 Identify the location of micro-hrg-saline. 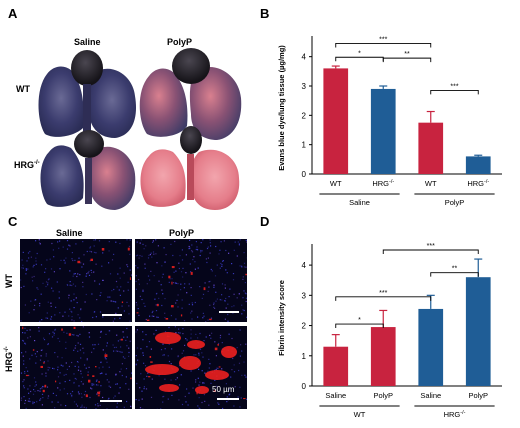
(76, 367).